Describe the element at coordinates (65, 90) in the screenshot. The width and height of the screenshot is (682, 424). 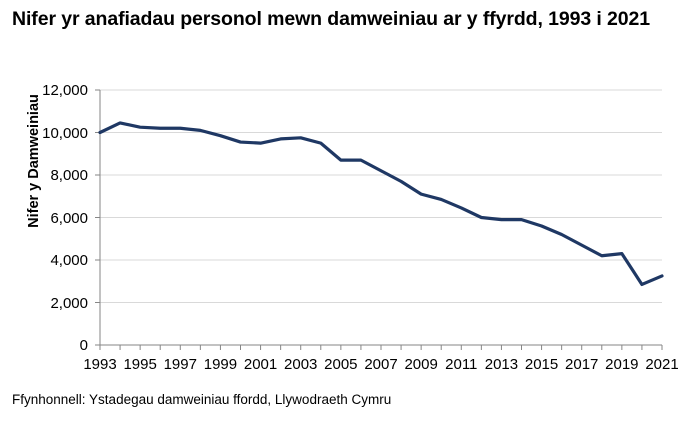
I see `y-axis-tick-label: 12,000` at that location.